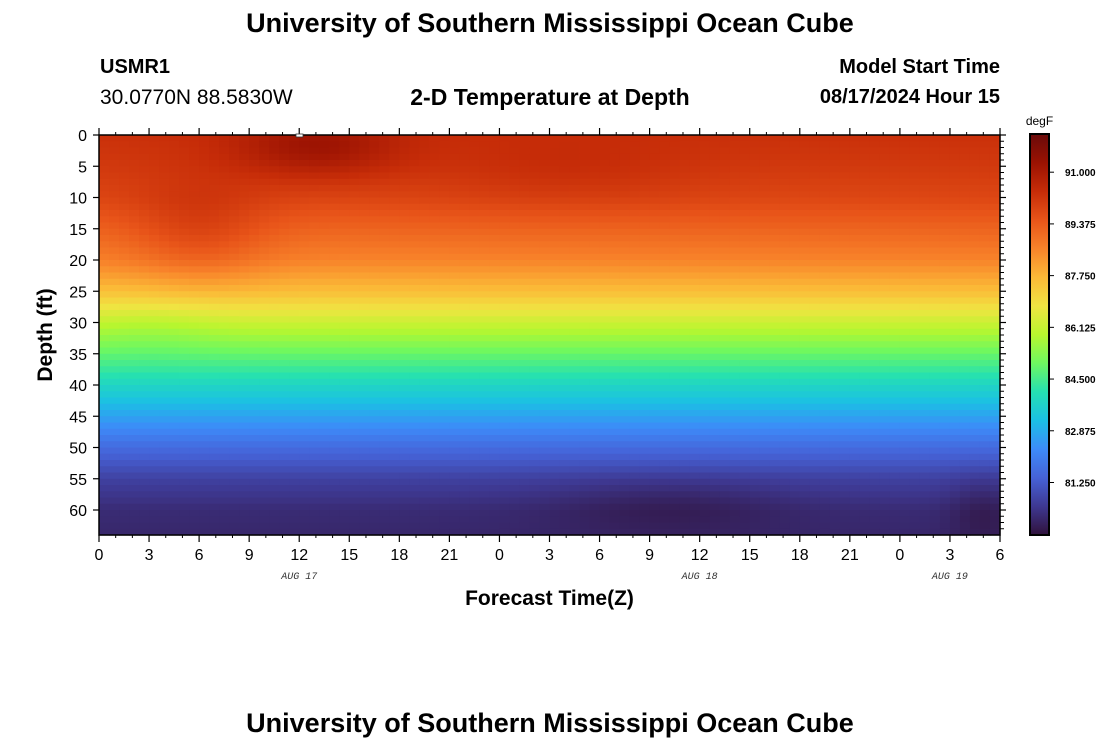 This screenshot has width=1100, height=750. I want to click on y-tick-label: 0, so click(82, 136).